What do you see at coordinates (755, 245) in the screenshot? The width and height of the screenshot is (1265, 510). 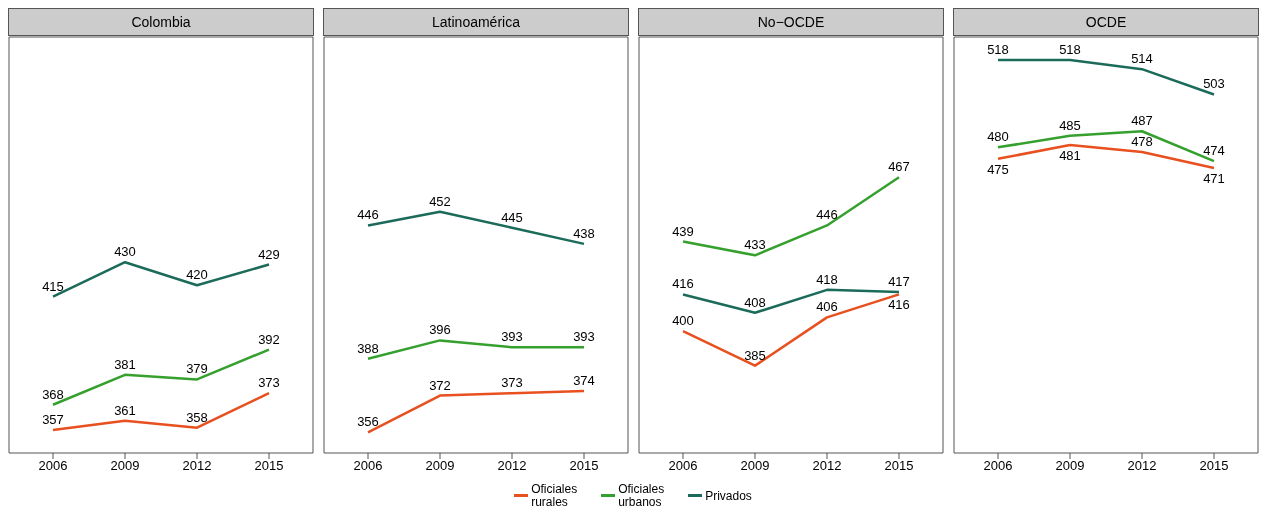 I see `data-label: 433` at bounding box center [755, 245].